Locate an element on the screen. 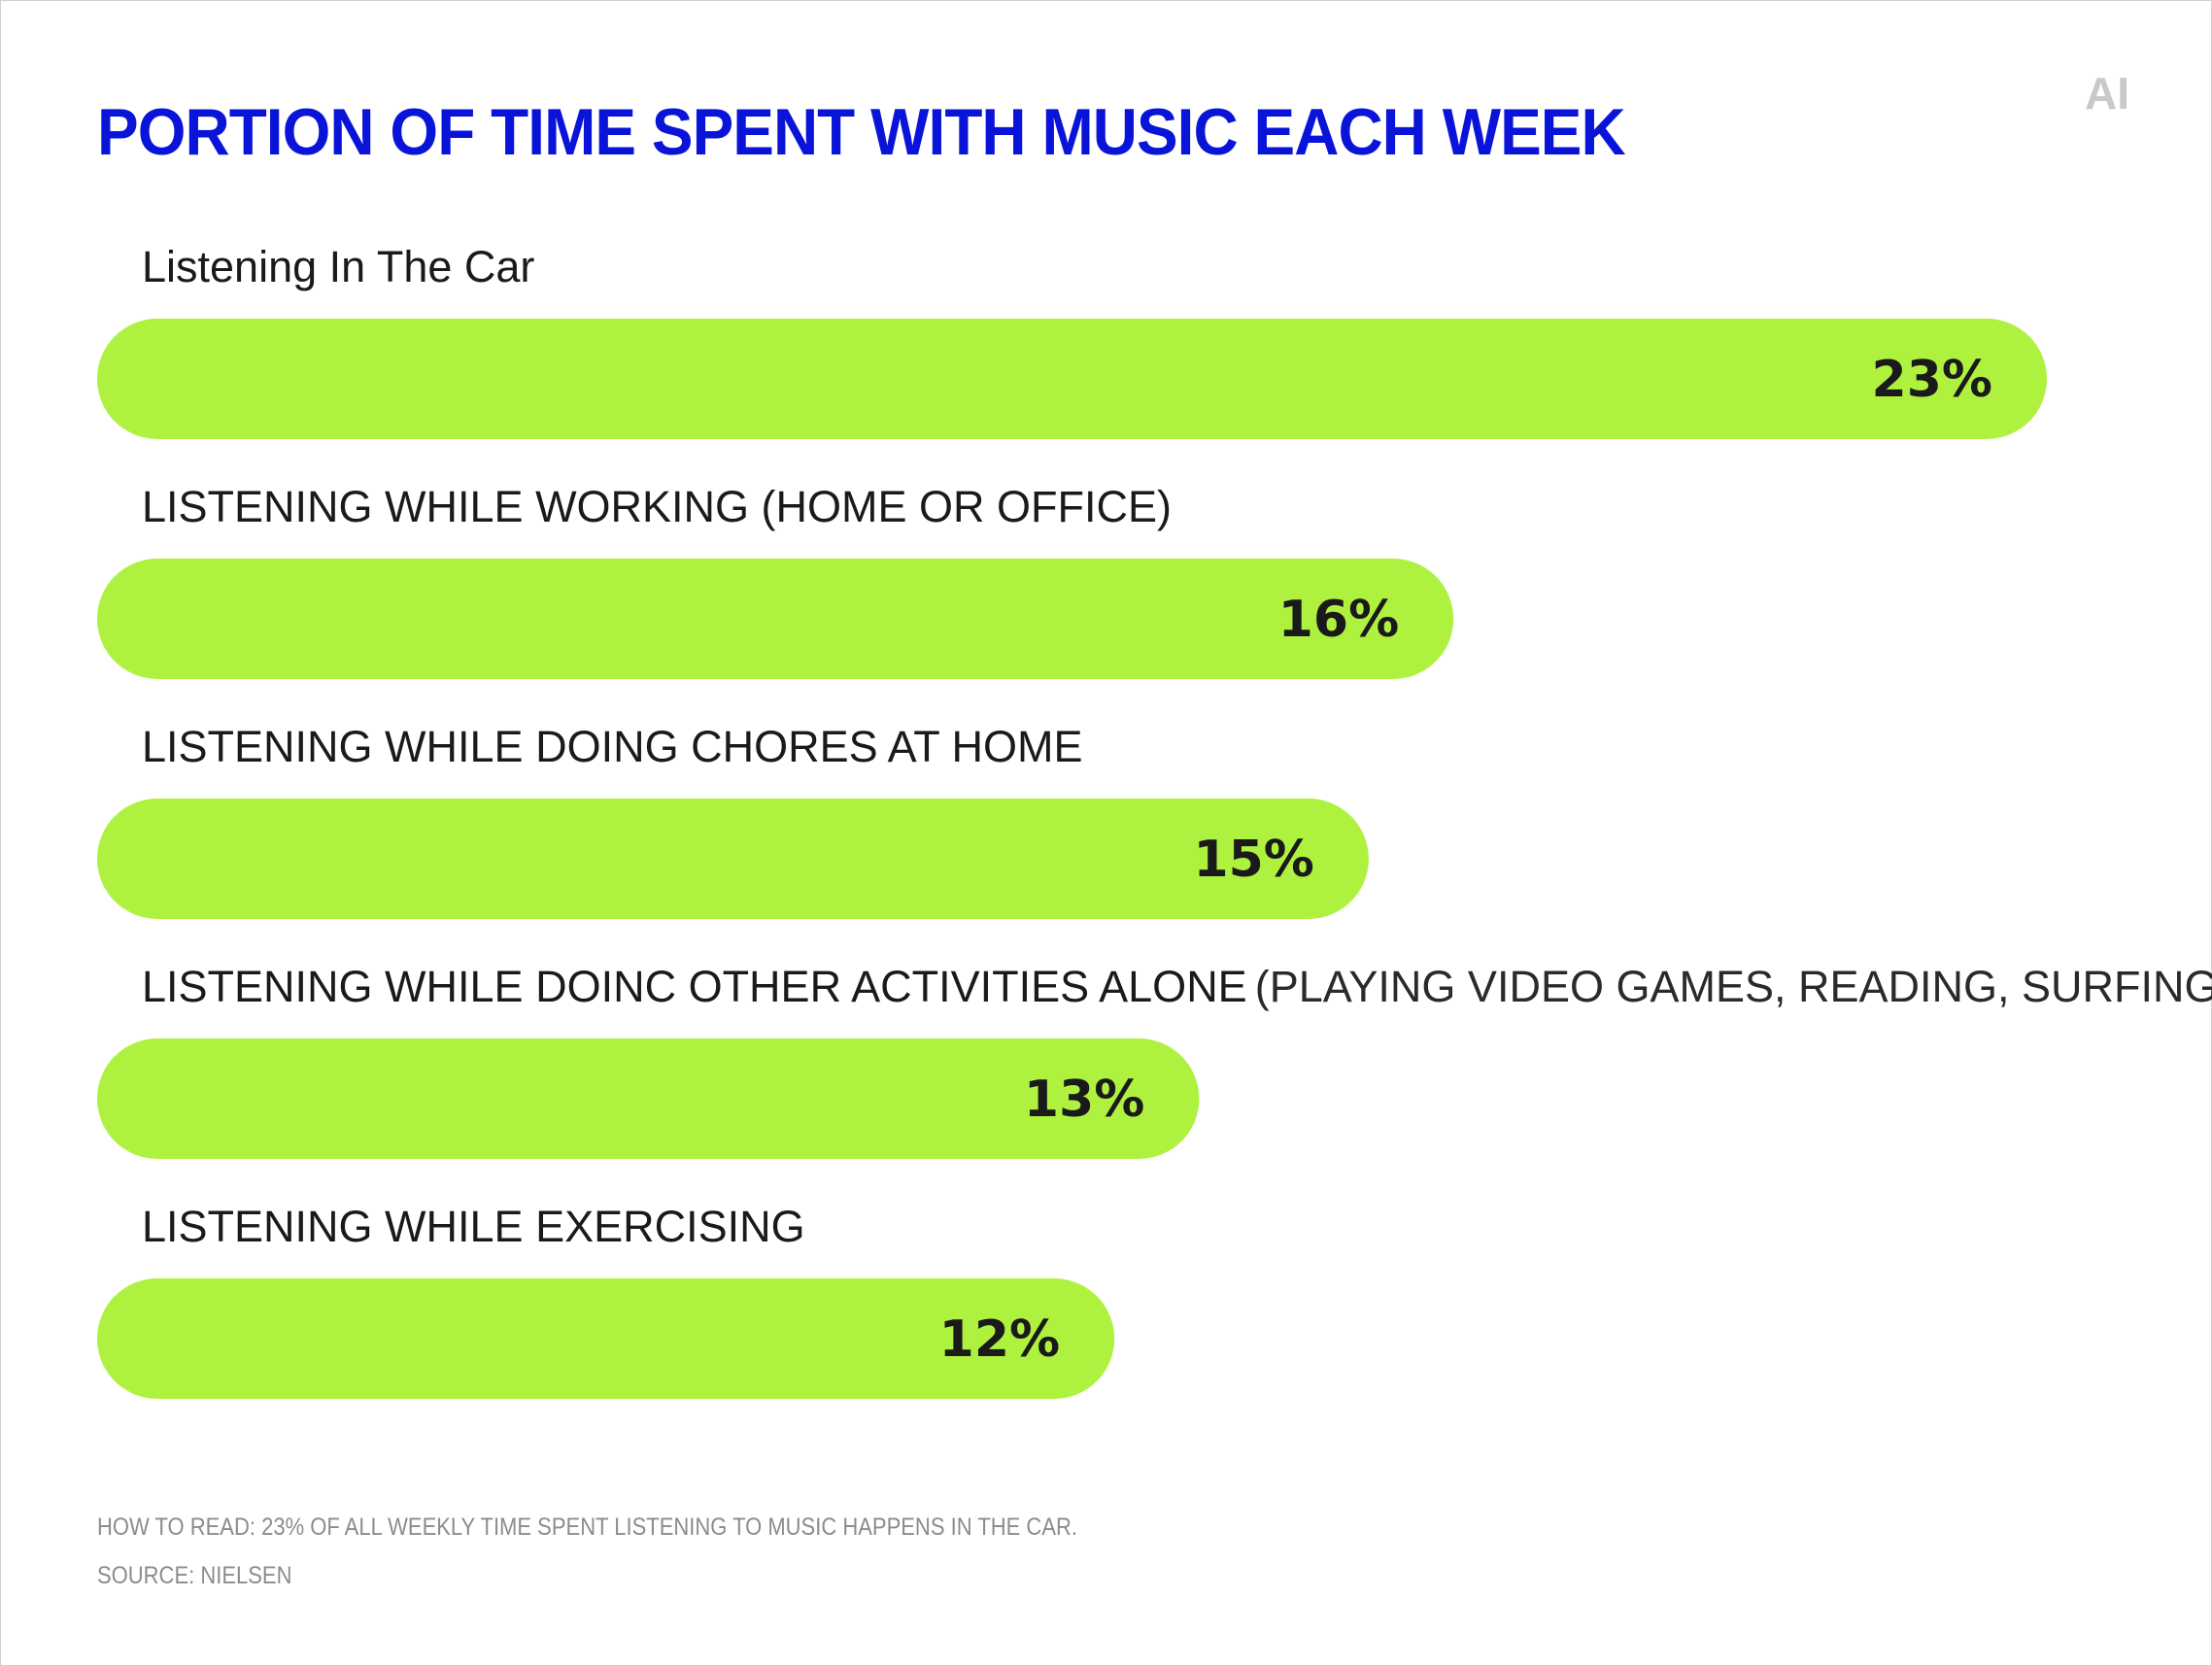 The height and width of the screenshot is (1666, 2212). source-note: SOURCE: NIELSEN is located at coordinates (194, 1575).